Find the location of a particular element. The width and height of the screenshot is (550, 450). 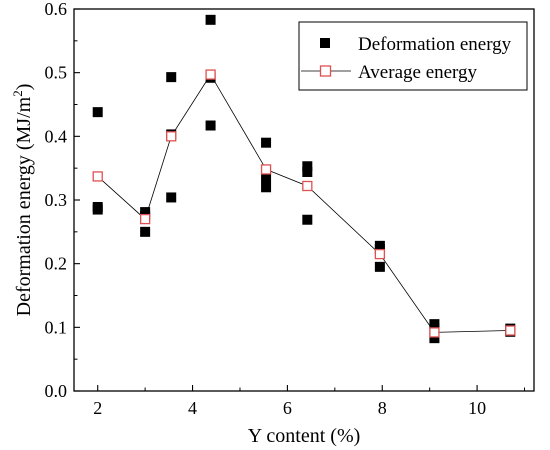

x-tick-label: 8 is located at coordinates (382, 408).